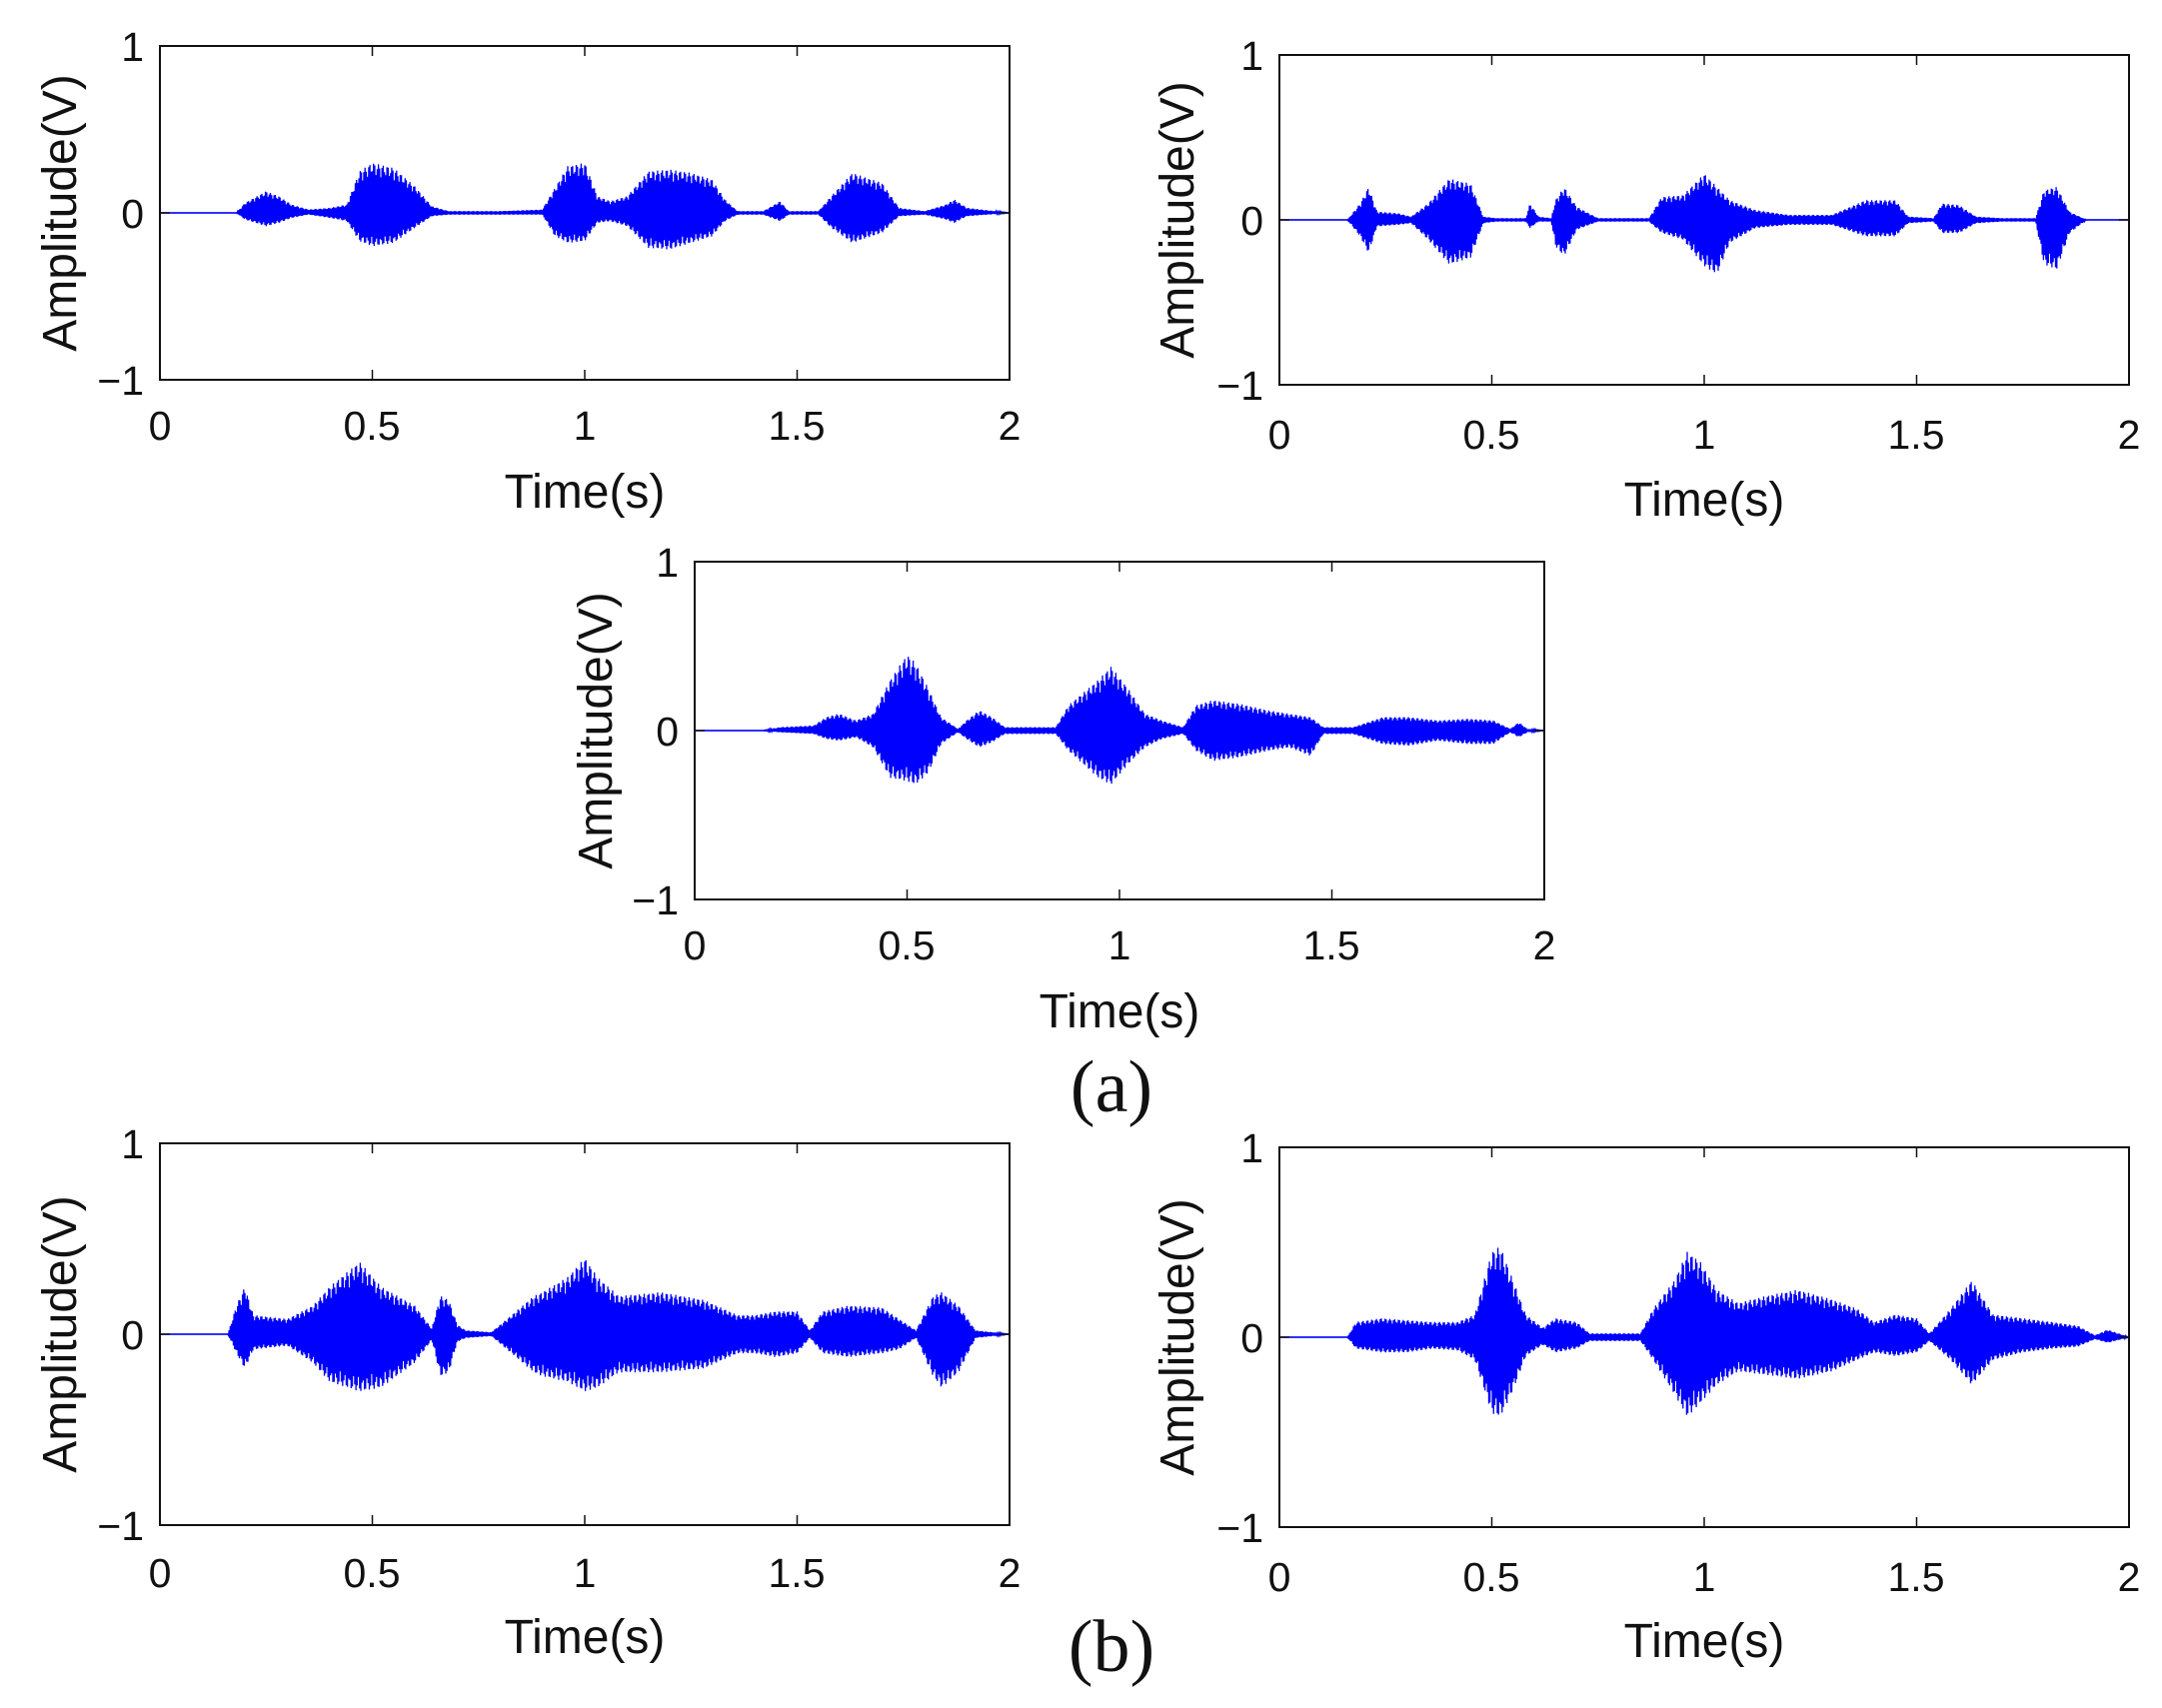  What do you see at coordinates (1111, 1087) in the screenshot?
I see `panel-caption-a: (a)` at bounding box center [1111, 1087].